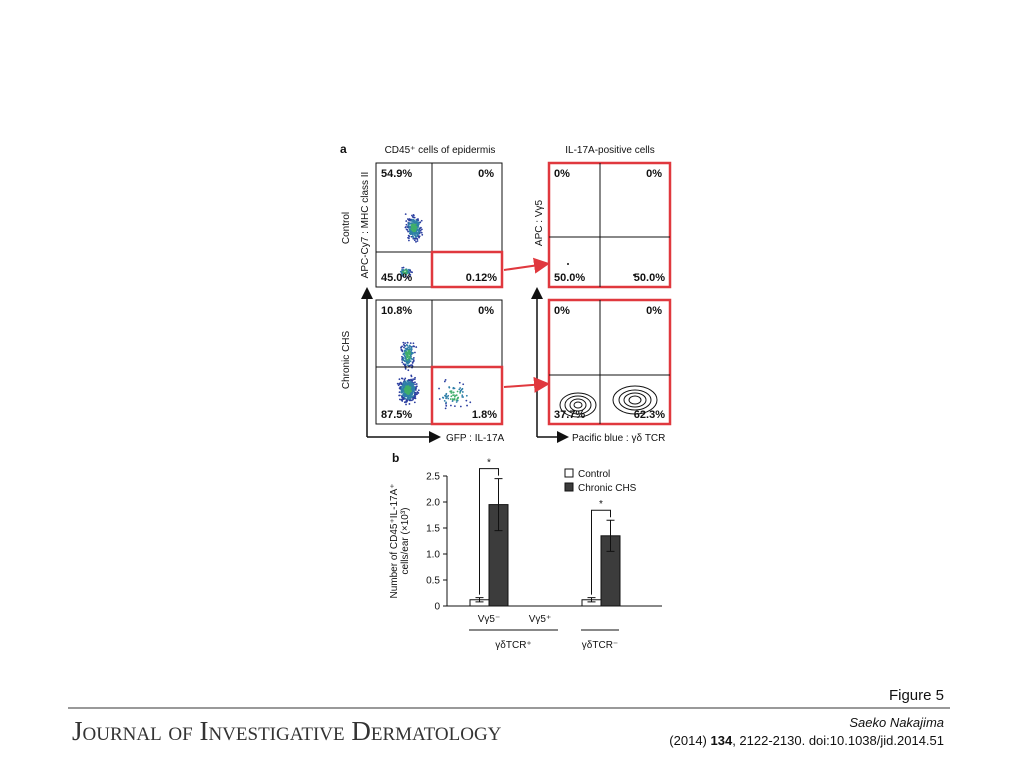 This screenshot has height=768, width=1024. Describe the element at coordinates (437, 607) in the screenshot. I see `y-tick-label: 0` at that location.